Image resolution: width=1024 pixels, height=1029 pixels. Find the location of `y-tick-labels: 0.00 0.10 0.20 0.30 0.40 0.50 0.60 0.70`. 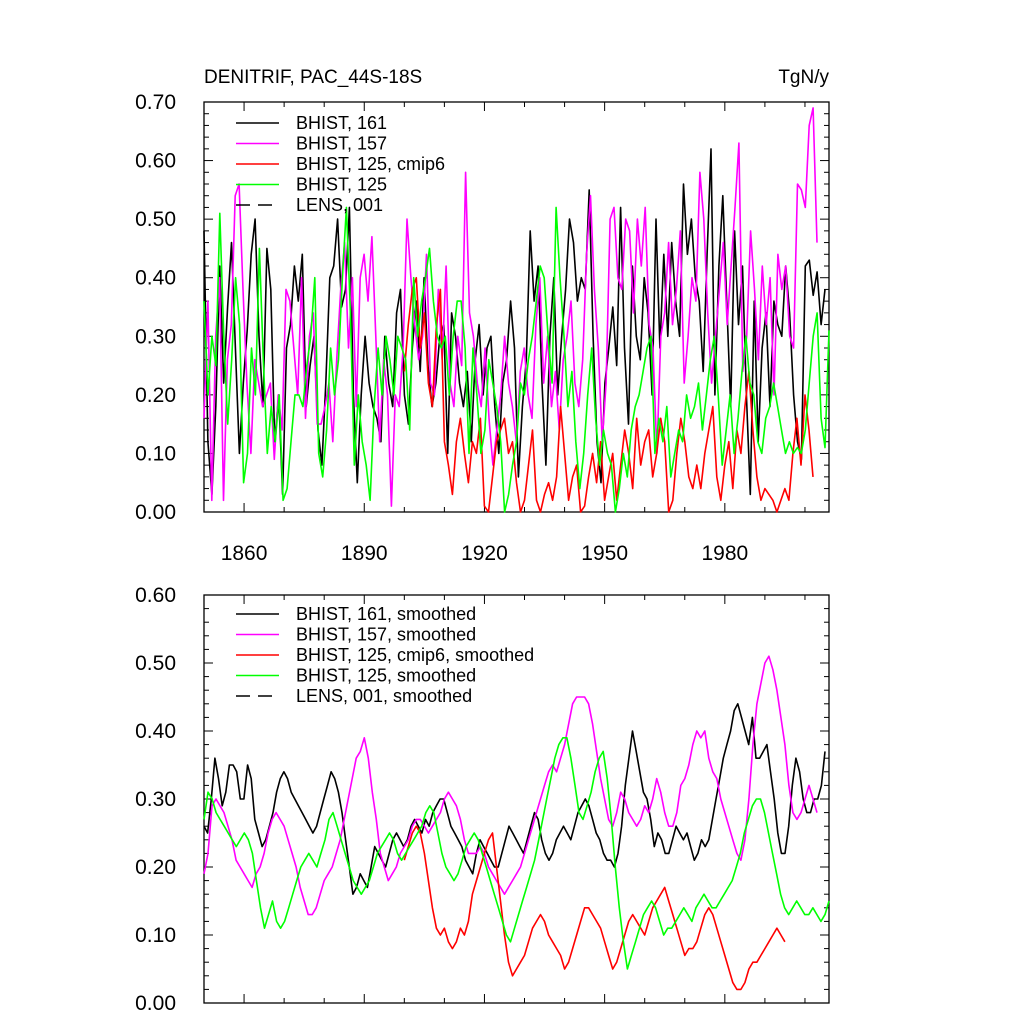

y-tick-labels: 0.00 0.10 0.20 0.30 0.40 0.50 0.60 0.70 is located at coordinates (155, 307).